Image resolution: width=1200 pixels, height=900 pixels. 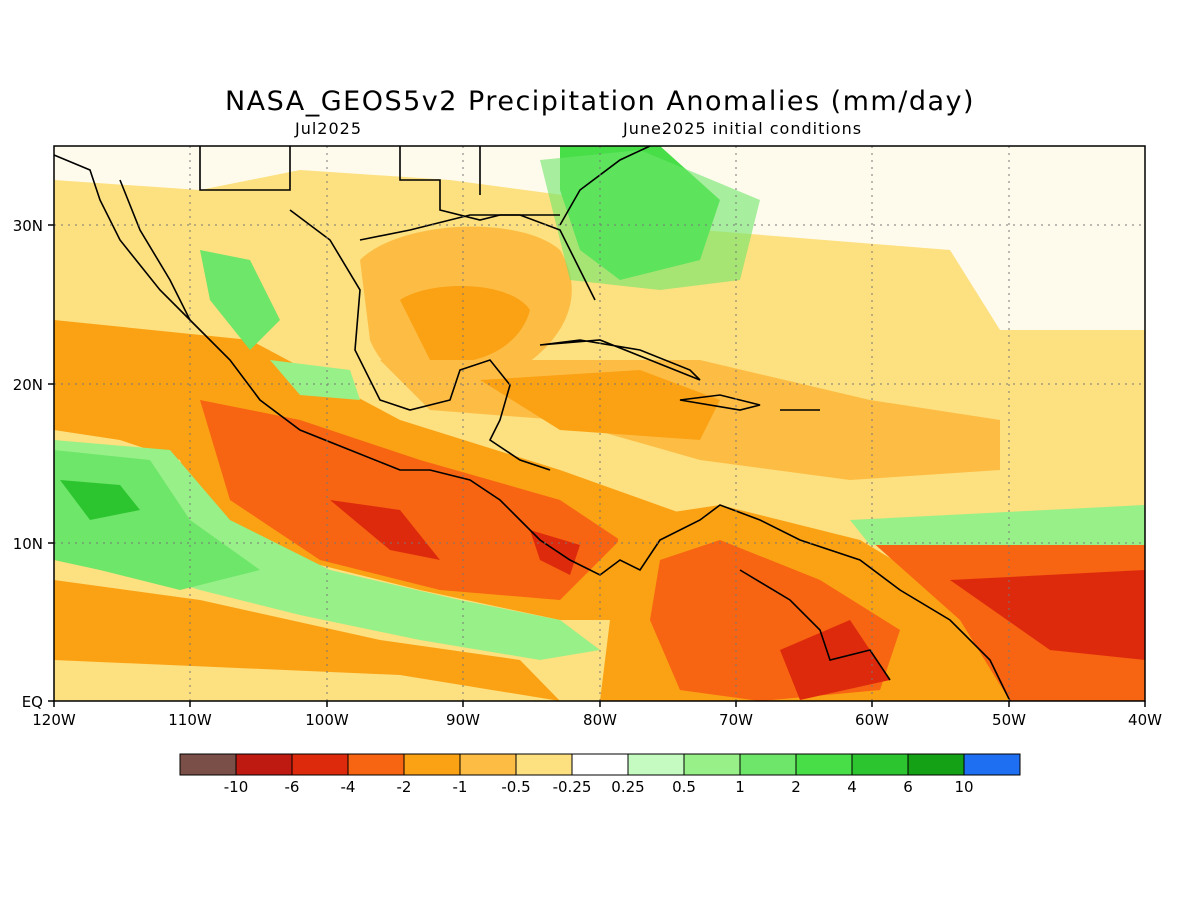 I want to click on y-tick-label: EQ, so click(x=32, y=702).